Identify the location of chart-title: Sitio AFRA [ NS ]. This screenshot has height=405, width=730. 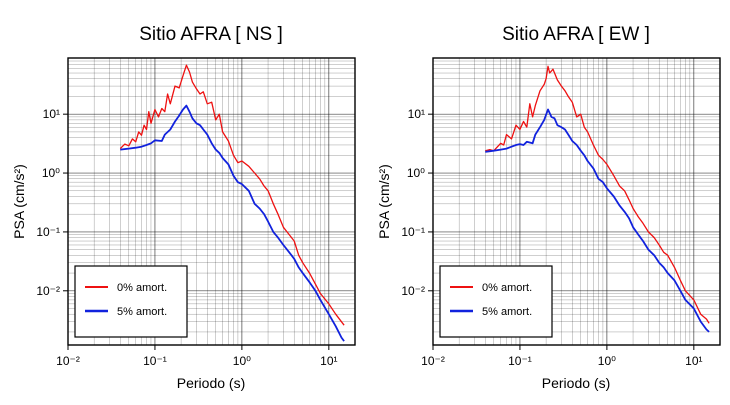
(211, 34).